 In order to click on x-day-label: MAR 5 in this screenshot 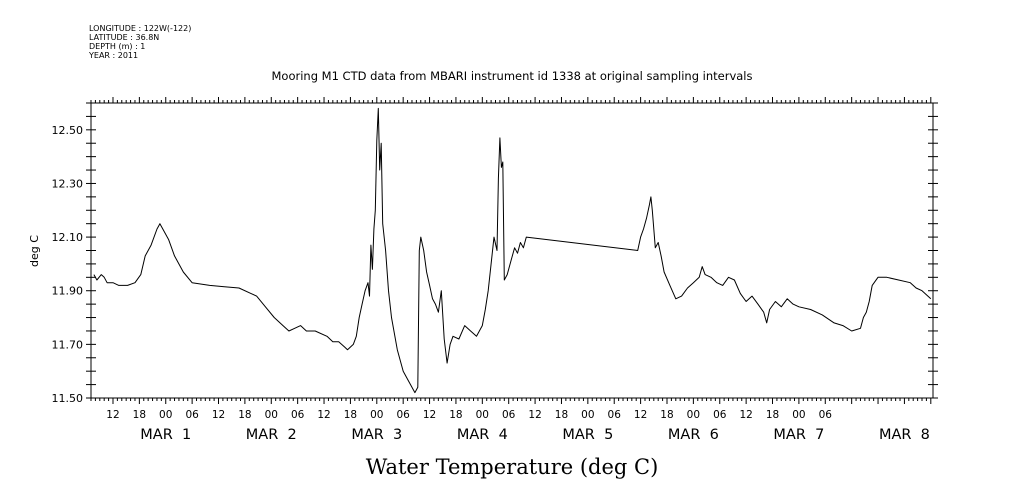, I will do `click(587, 435)`.